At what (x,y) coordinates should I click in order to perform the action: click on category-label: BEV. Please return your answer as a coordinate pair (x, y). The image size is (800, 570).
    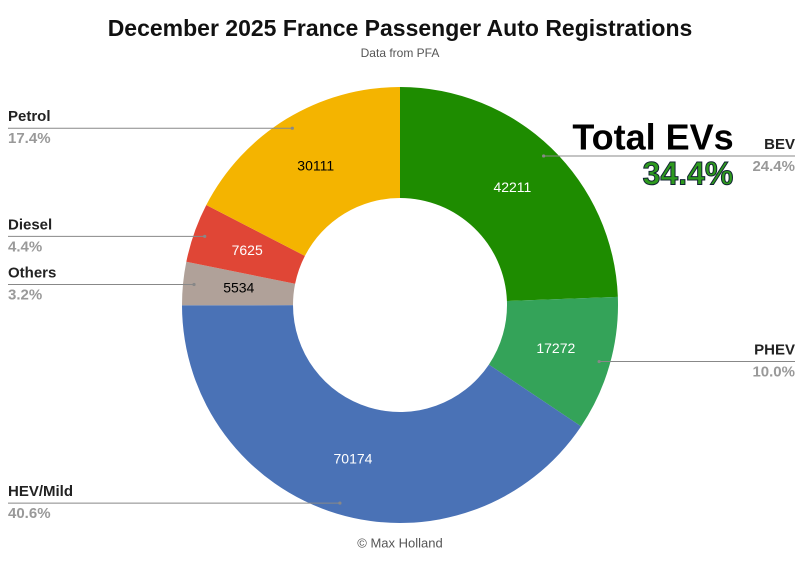
    Looking at the image, I should click on (779, 144).